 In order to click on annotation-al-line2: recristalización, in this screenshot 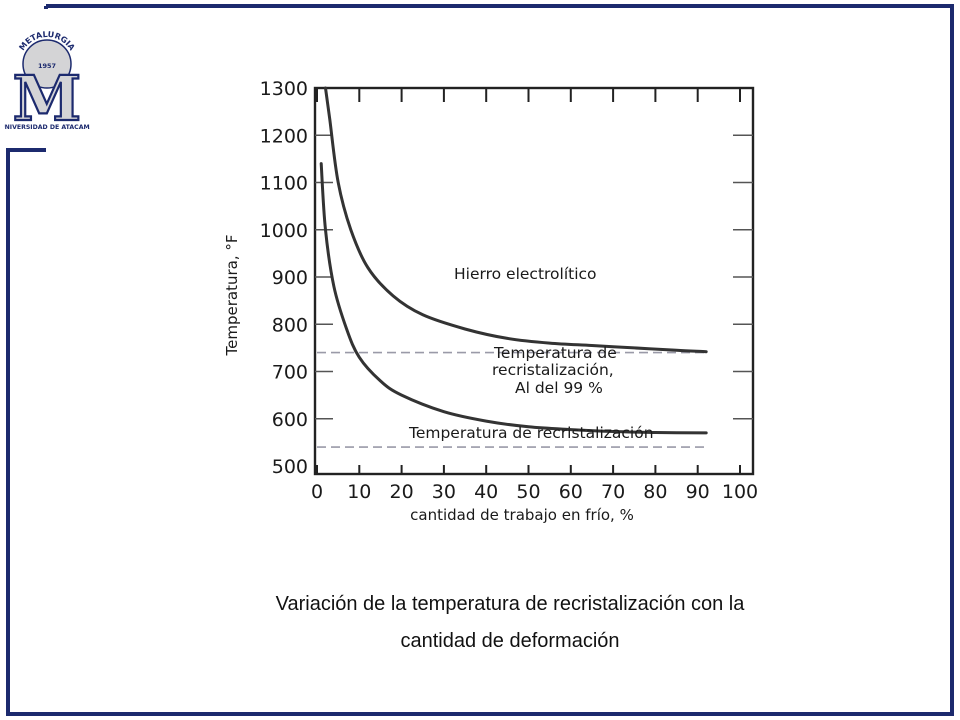, I will do `click(553, 370)`.